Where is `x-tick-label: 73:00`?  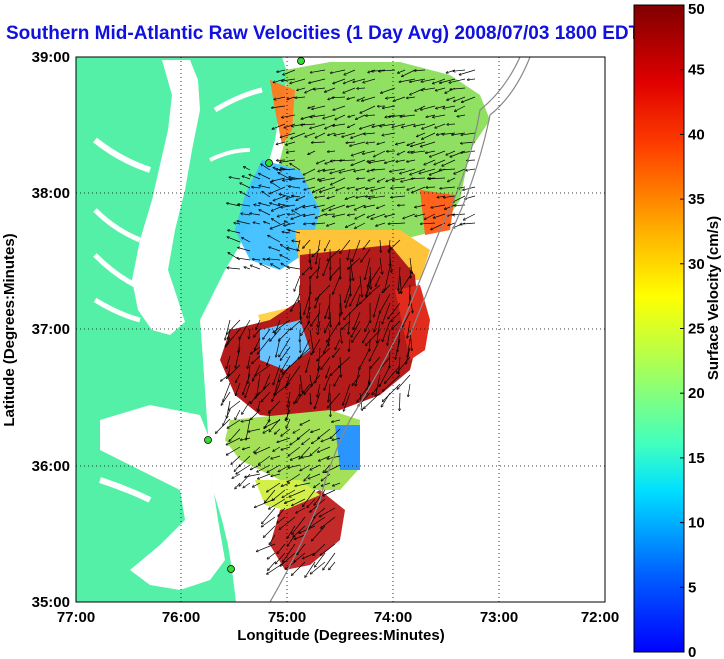 x-tick-label: 73:00 is located at coordinates (499, 617).